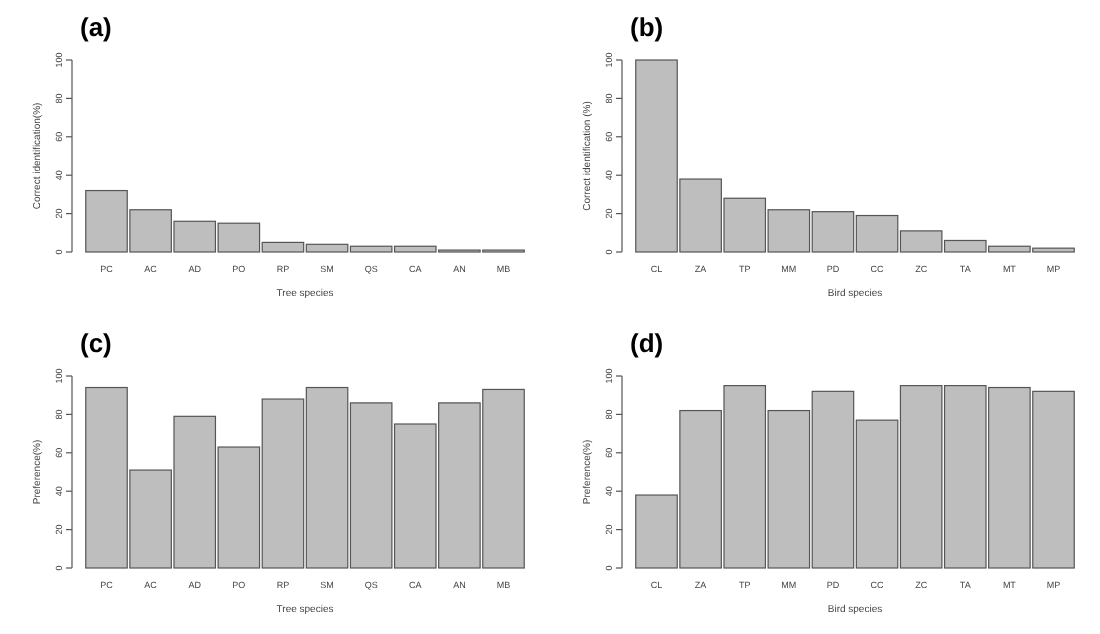 The height and width of the screenshot is (634, 1100). Describe the element at coordinates (647, 343) in the screenshot. I see `chart-title: (d)` at that location.